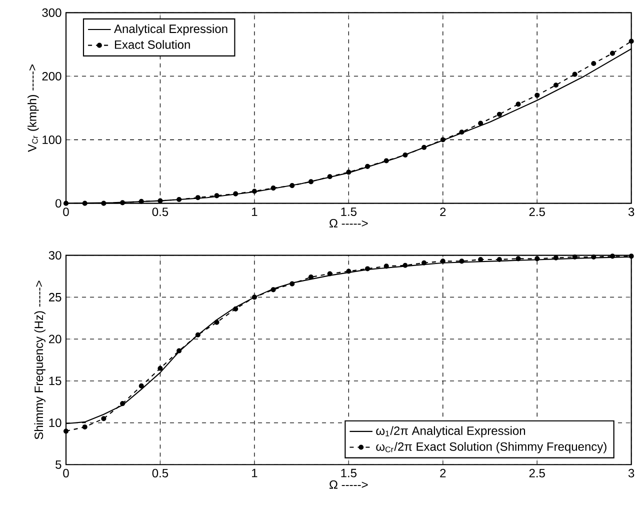 The height and width of the screenshot is (506, 644). I want to click on y-tick-label: 30, so click(55, 255).